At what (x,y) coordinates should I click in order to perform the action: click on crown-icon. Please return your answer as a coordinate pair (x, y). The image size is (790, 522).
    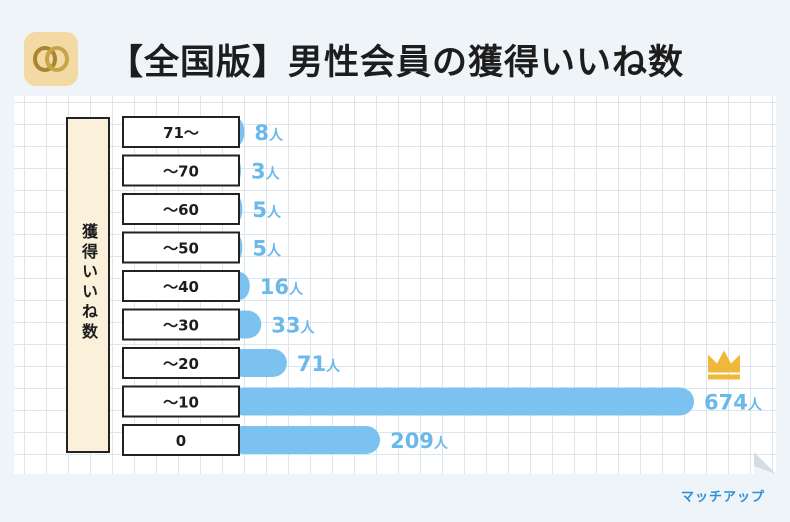
    Looking at the image, I should click on (724, 365).